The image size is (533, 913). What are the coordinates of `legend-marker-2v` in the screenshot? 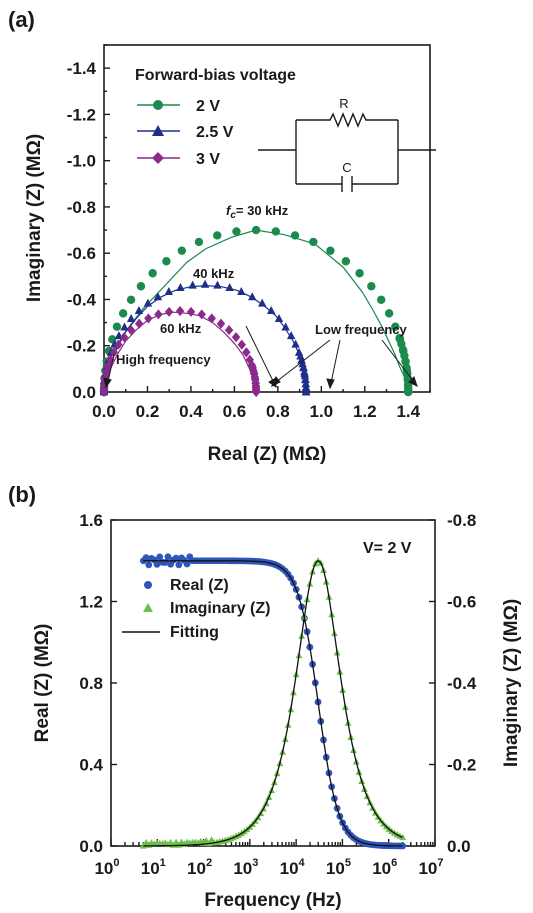 It's located at (158, 105).